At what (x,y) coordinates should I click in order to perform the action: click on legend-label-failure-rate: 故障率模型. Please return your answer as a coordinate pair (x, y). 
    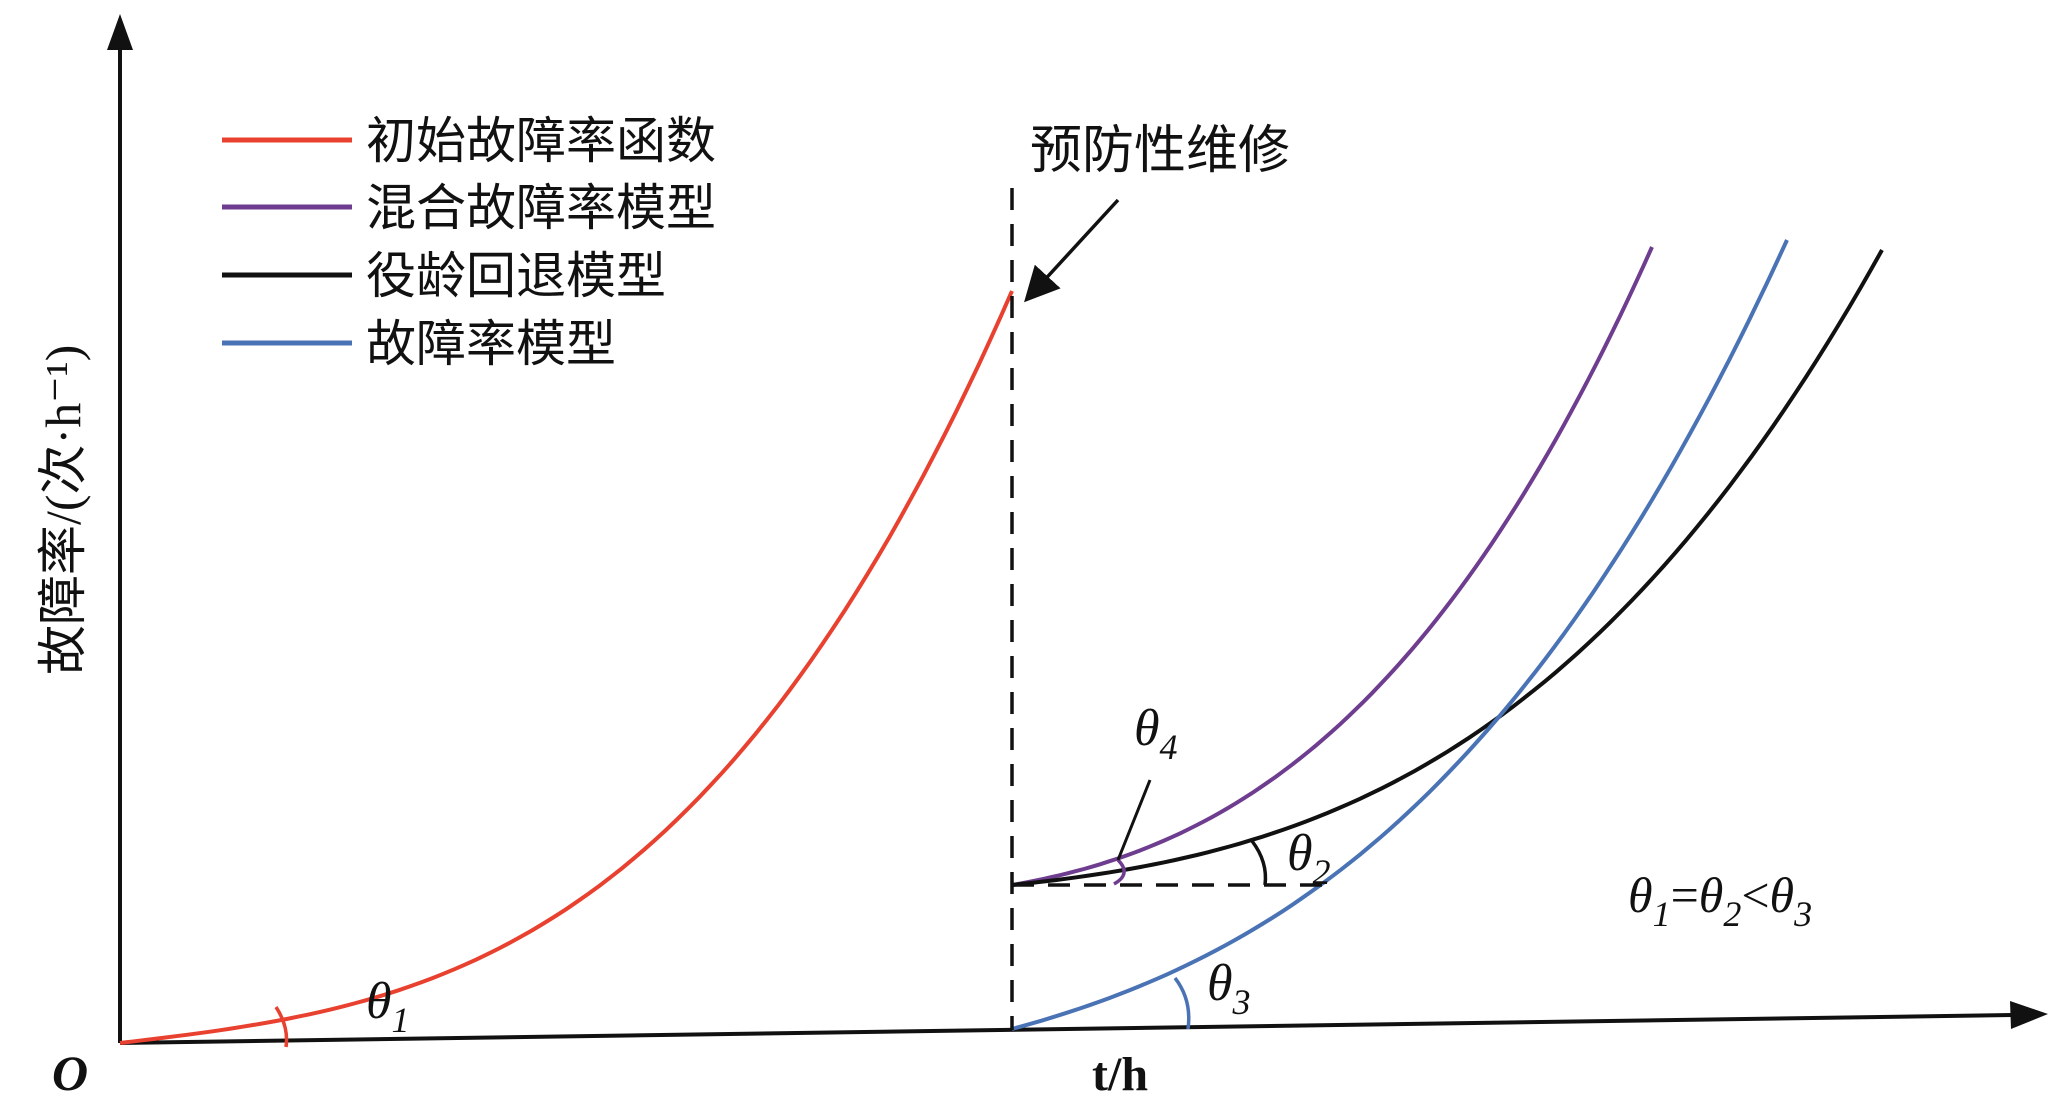
    Looking at the image, I should click on (491, 344).